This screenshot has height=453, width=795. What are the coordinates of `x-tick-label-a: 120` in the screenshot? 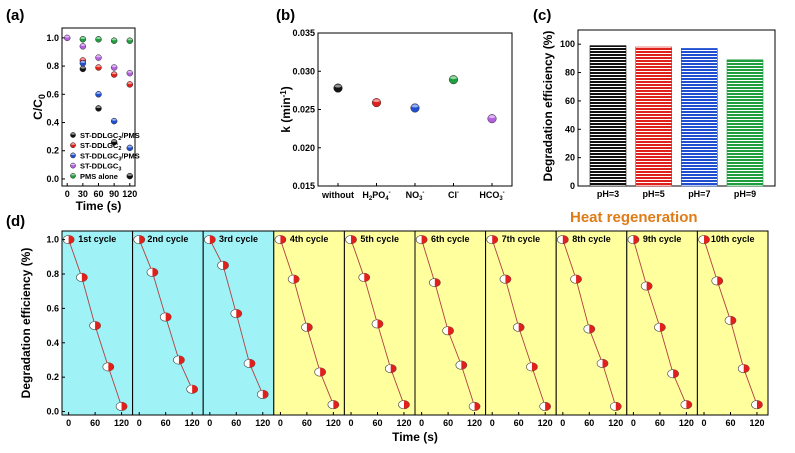 It's located at (129, 194).